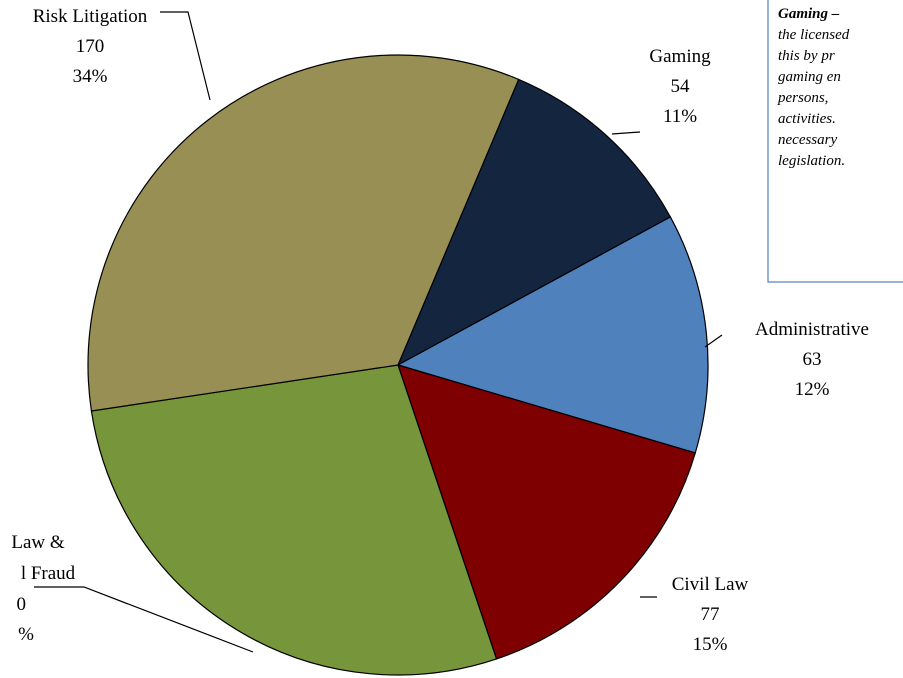 The image size is (903, 678). Describe the element at coordinates (811, 161) in the screenshot. I see `note-line: legislation.` at that location.